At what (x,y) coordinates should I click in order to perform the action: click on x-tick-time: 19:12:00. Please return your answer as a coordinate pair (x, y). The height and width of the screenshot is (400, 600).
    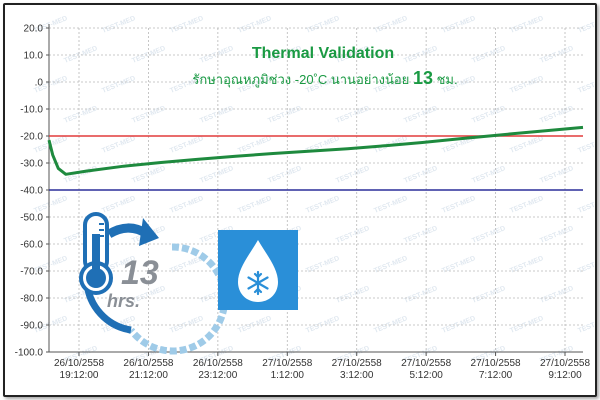
    Looking at the image, I should click on (79, 375).